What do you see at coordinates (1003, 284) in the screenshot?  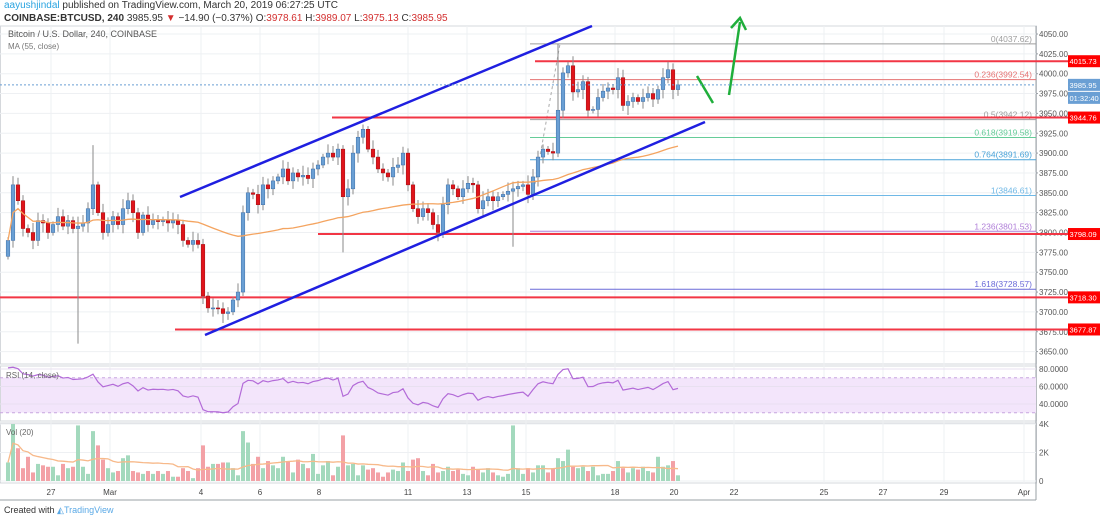 I see `fib-level-label: 1.618(3728.57)` at bounding box center [1003, 284].